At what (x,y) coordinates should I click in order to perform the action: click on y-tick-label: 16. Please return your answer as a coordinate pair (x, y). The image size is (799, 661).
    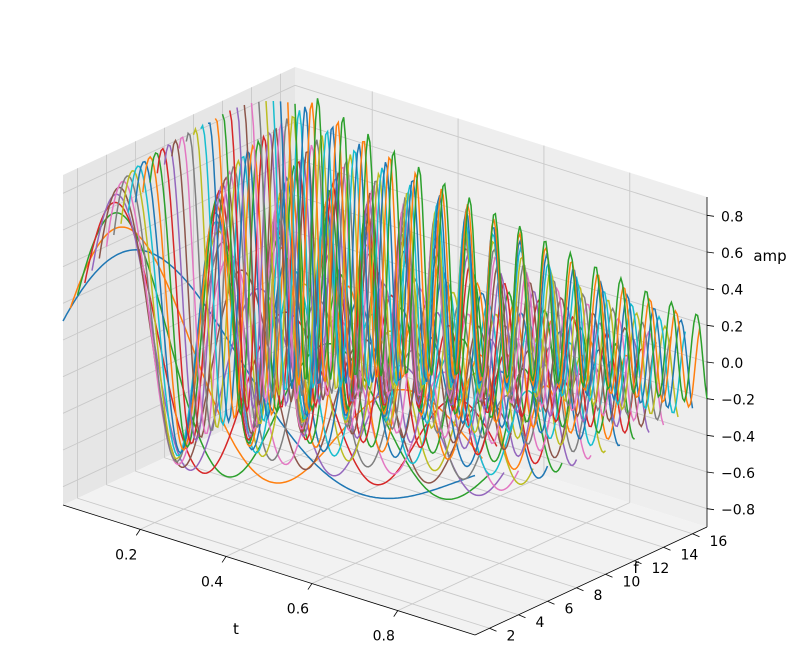
    Looking at the image, I should click on (719, 542).